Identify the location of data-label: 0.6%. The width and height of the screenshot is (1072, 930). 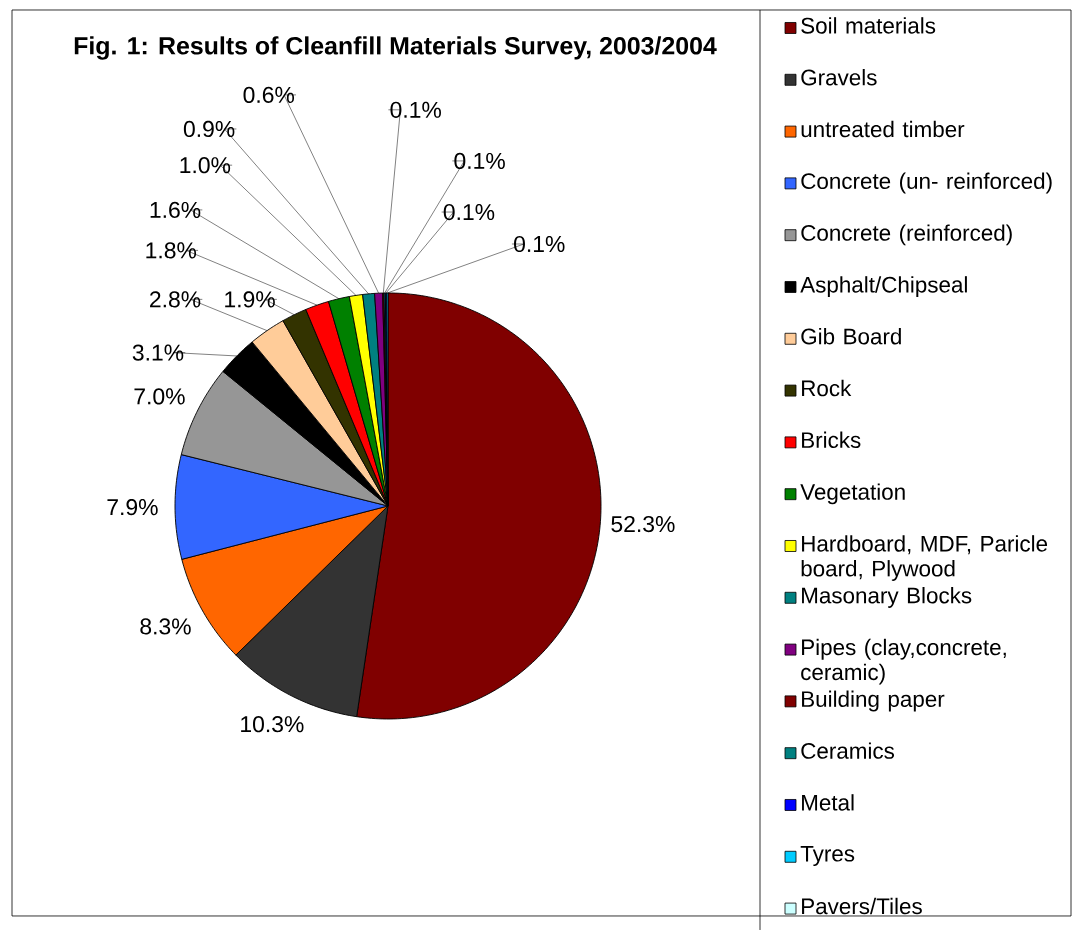
(269, 94).